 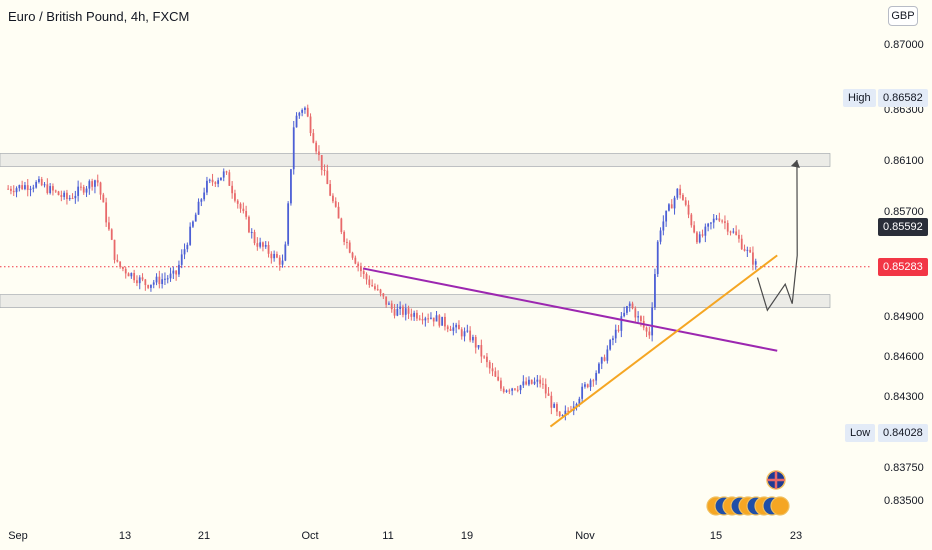 What do you see at coordinates (904, 397) in the screenshot?
I see `y-tick-label: 0.84300` at bounding box center [904, 397].